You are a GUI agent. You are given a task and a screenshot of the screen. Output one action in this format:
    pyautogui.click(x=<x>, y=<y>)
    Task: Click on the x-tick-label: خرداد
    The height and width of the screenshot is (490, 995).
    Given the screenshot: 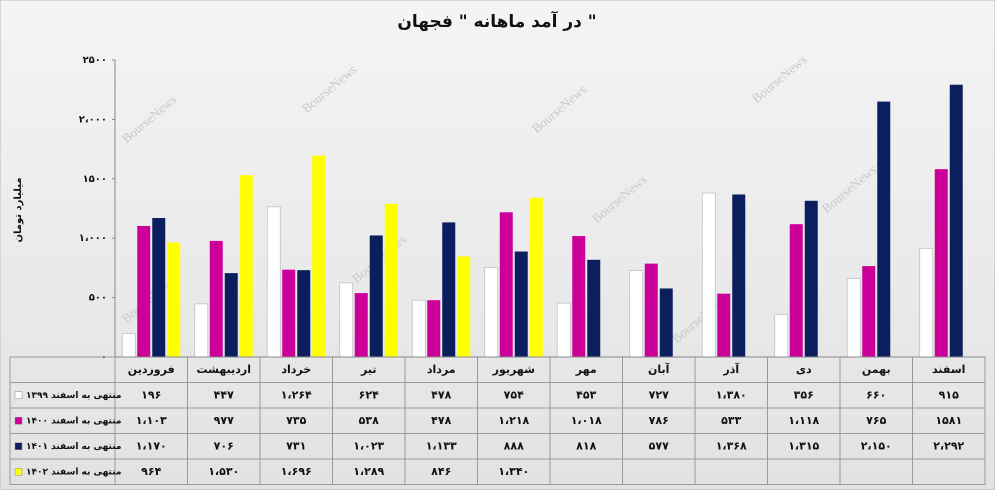 What is the action you would take?
    pyautogui.click(x=296, y=369)
    